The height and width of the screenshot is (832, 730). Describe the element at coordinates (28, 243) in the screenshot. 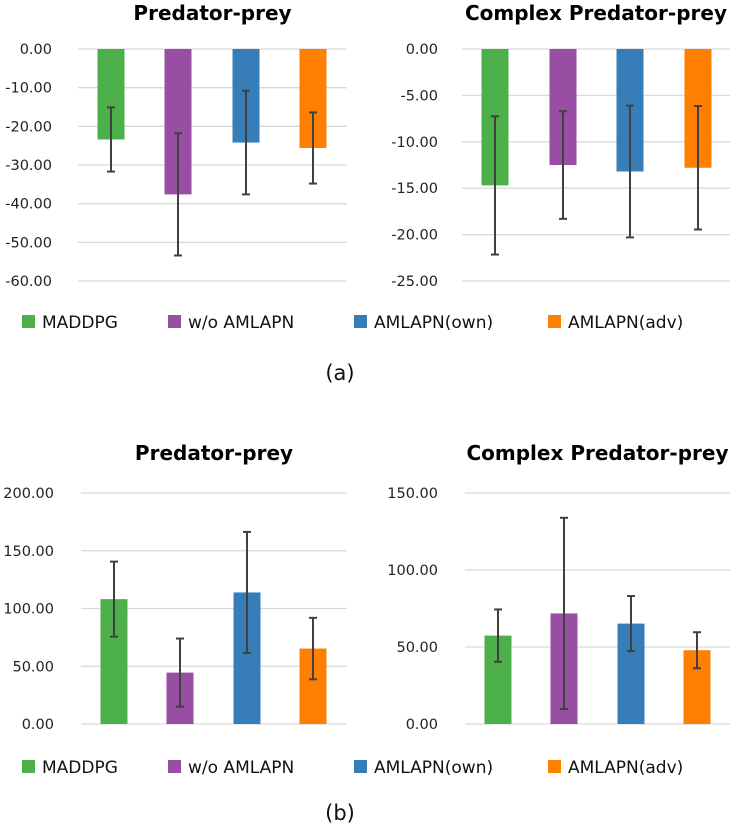

I see `y-tick-label: -50.00` at that location.